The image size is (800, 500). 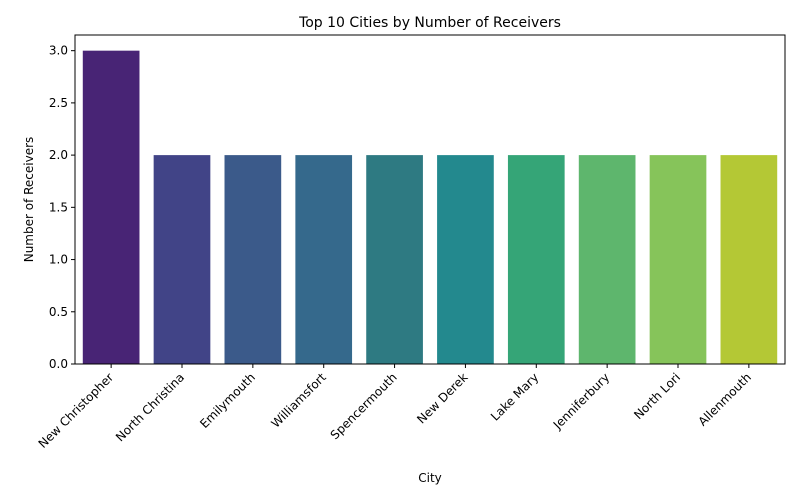 I want to click on y-tick-label: 0.5, so click(x=58, y=312).